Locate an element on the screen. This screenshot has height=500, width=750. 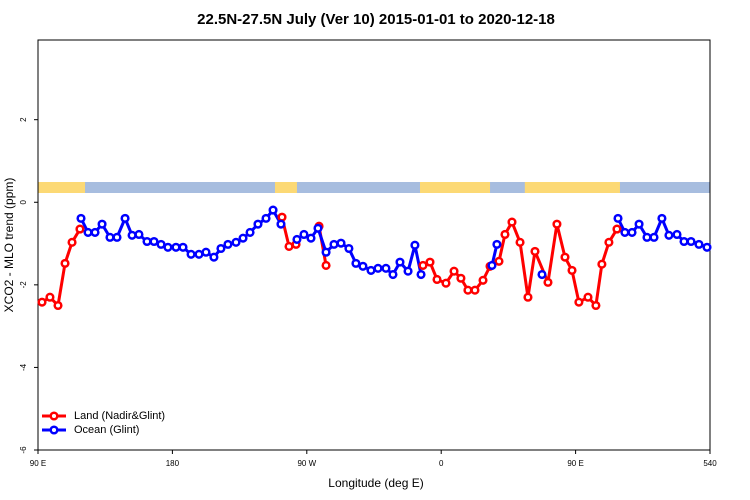
x-axis-label: Longitude (deg E) is located at coordinates (375, 483).